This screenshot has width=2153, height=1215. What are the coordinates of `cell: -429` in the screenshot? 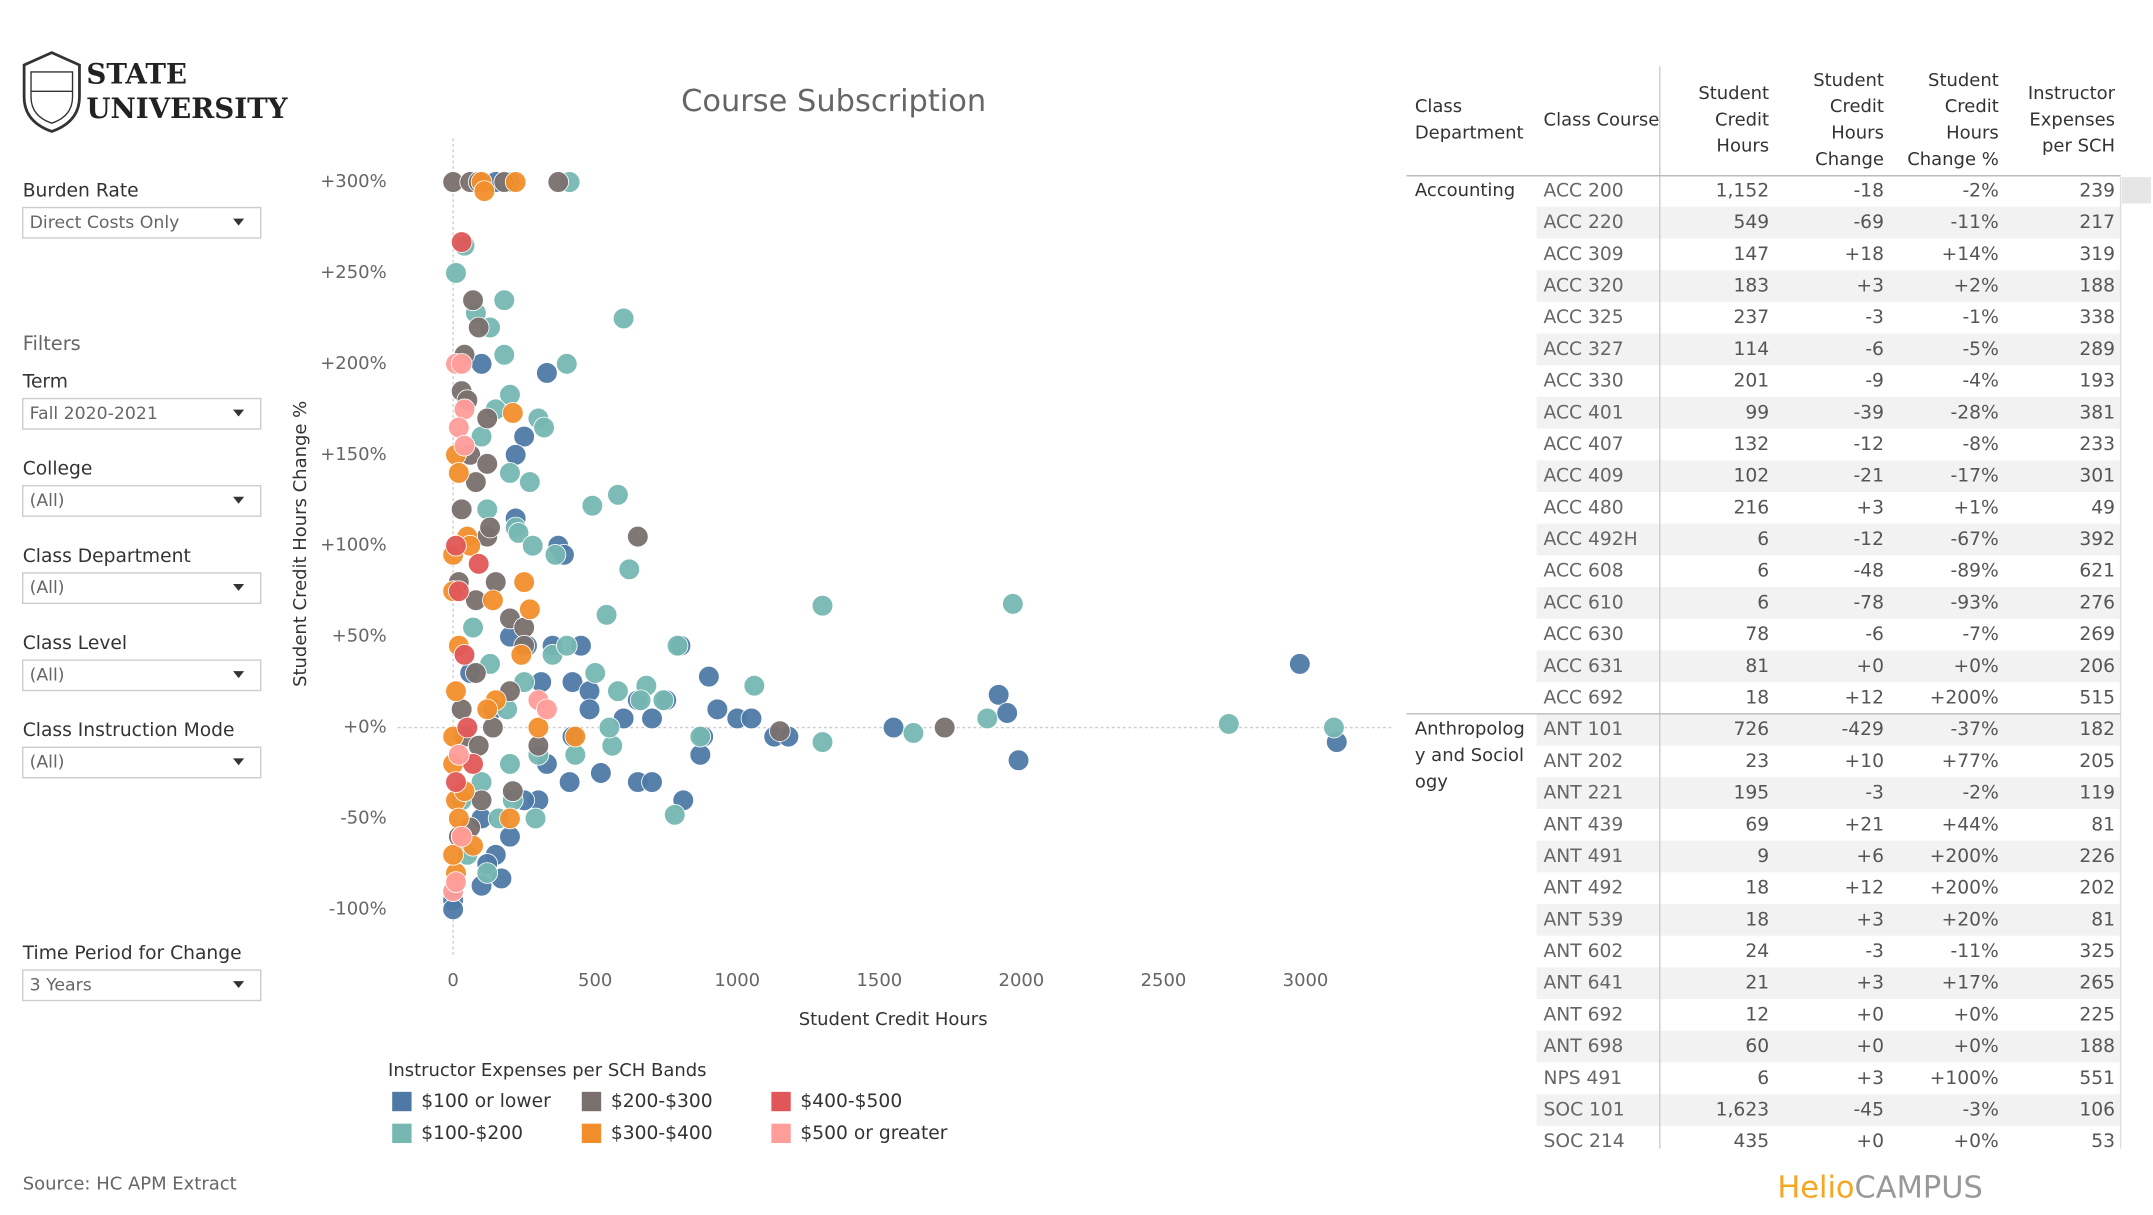 It's located at (1863, 729).